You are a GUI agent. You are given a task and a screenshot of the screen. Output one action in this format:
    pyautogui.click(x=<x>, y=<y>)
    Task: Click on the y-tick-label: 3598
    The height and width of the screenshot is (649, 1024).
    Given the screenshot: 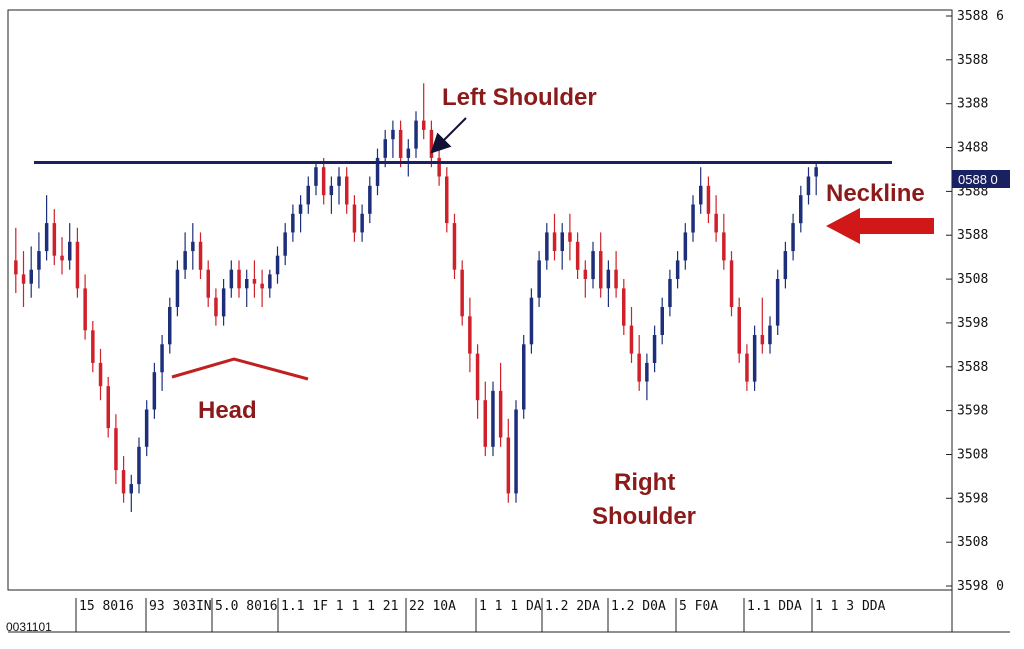 What is the action you would take?
    pyautogui.click(x=972, y=323)
    